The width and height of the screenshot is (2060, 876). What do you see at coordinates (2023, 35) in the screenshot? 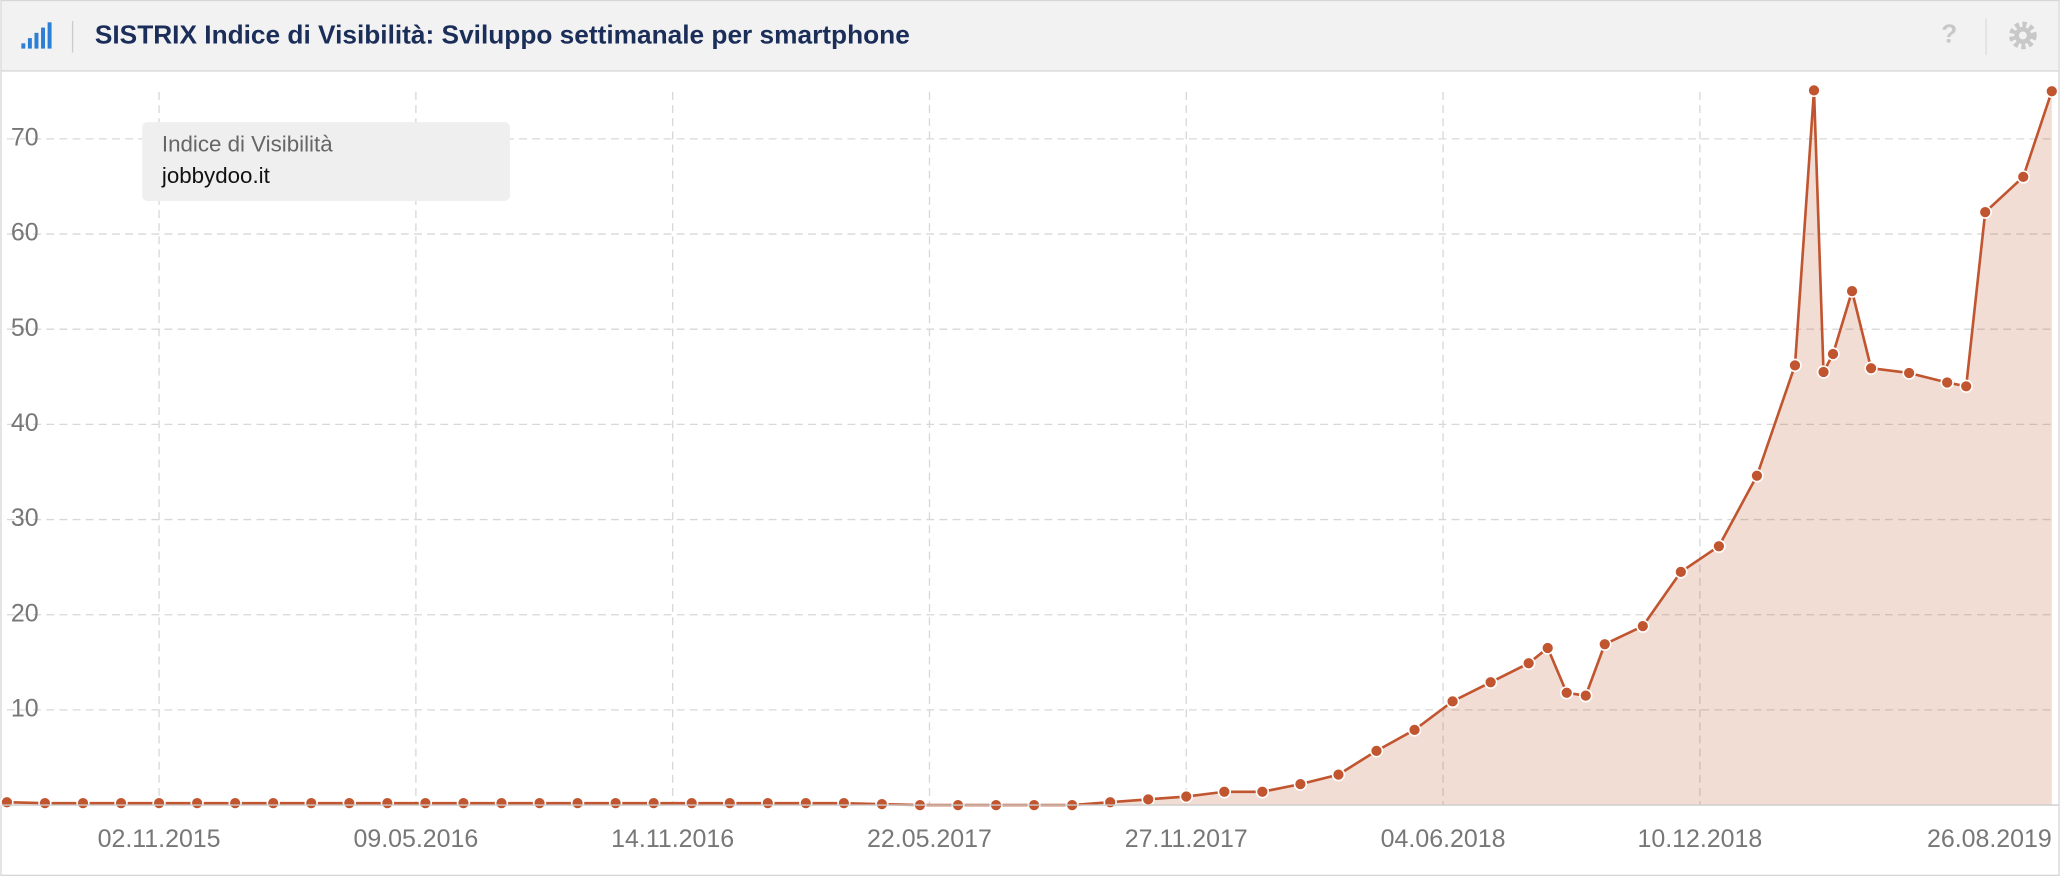
I see `settings-button` at bounding box center [2023, 35].